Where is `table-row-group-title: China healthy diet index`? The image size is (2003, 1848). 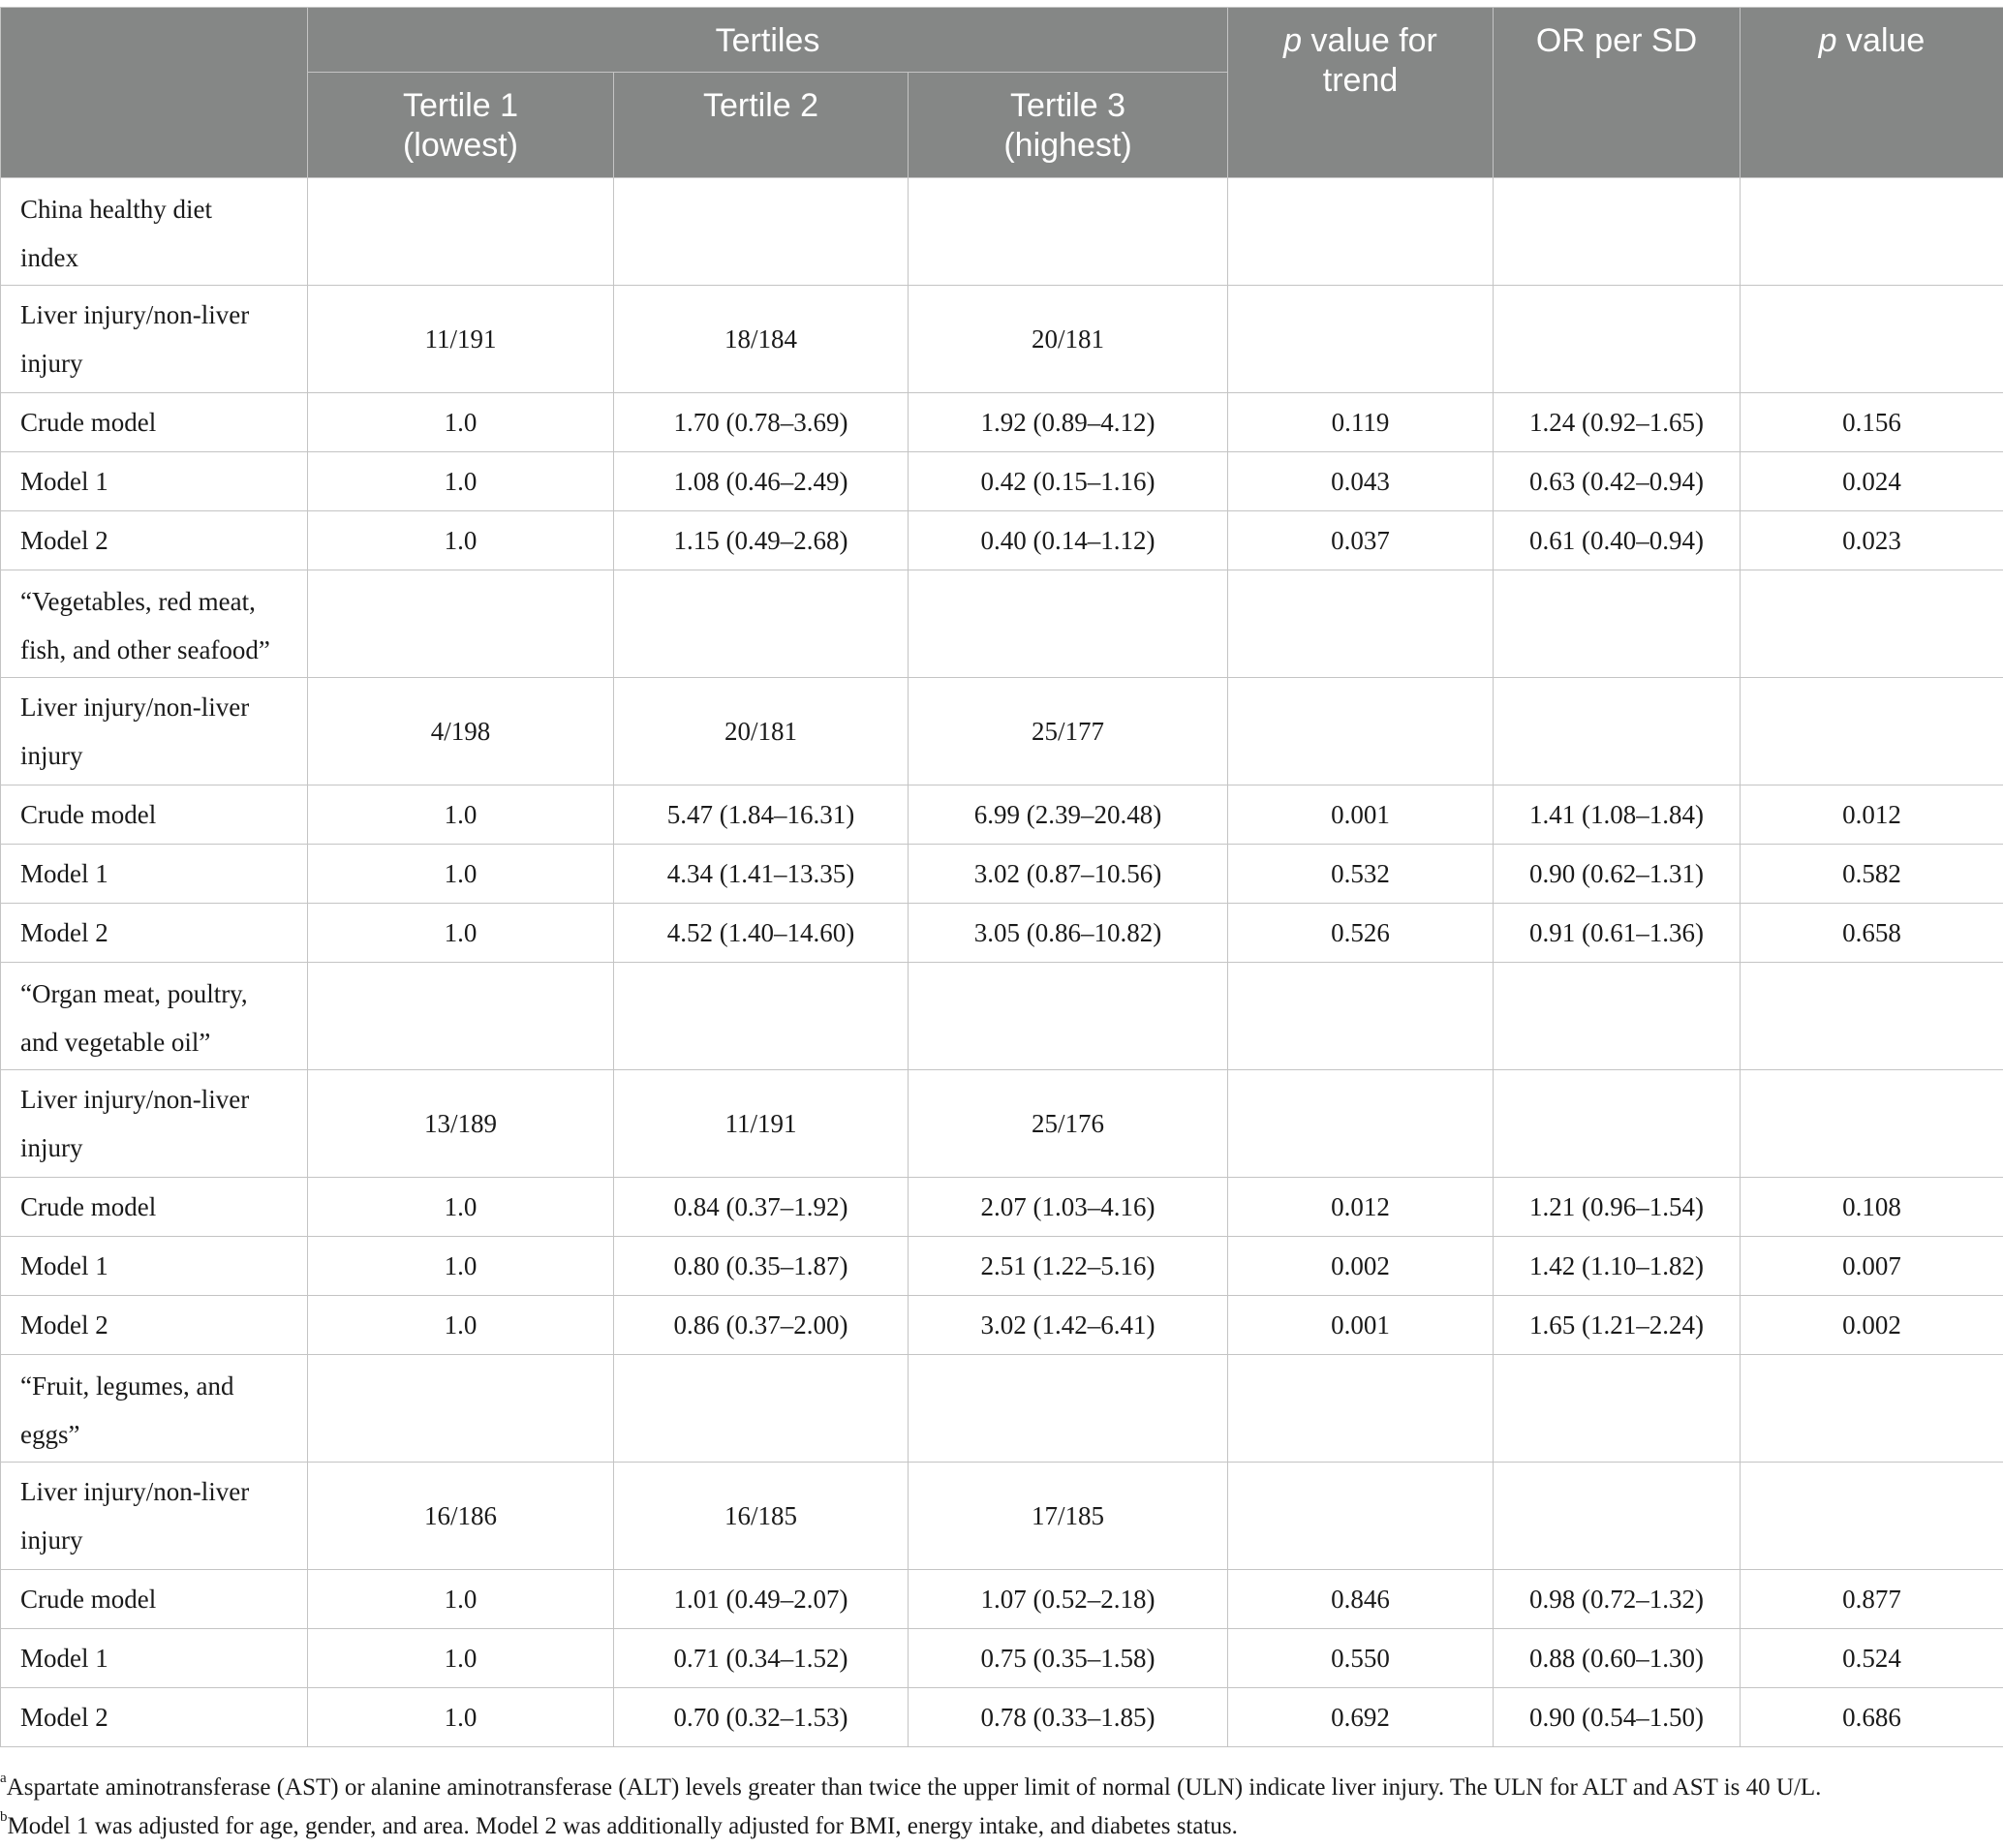 table-row-group-title: China healthy diet index is located at coordinates (1001, 231).